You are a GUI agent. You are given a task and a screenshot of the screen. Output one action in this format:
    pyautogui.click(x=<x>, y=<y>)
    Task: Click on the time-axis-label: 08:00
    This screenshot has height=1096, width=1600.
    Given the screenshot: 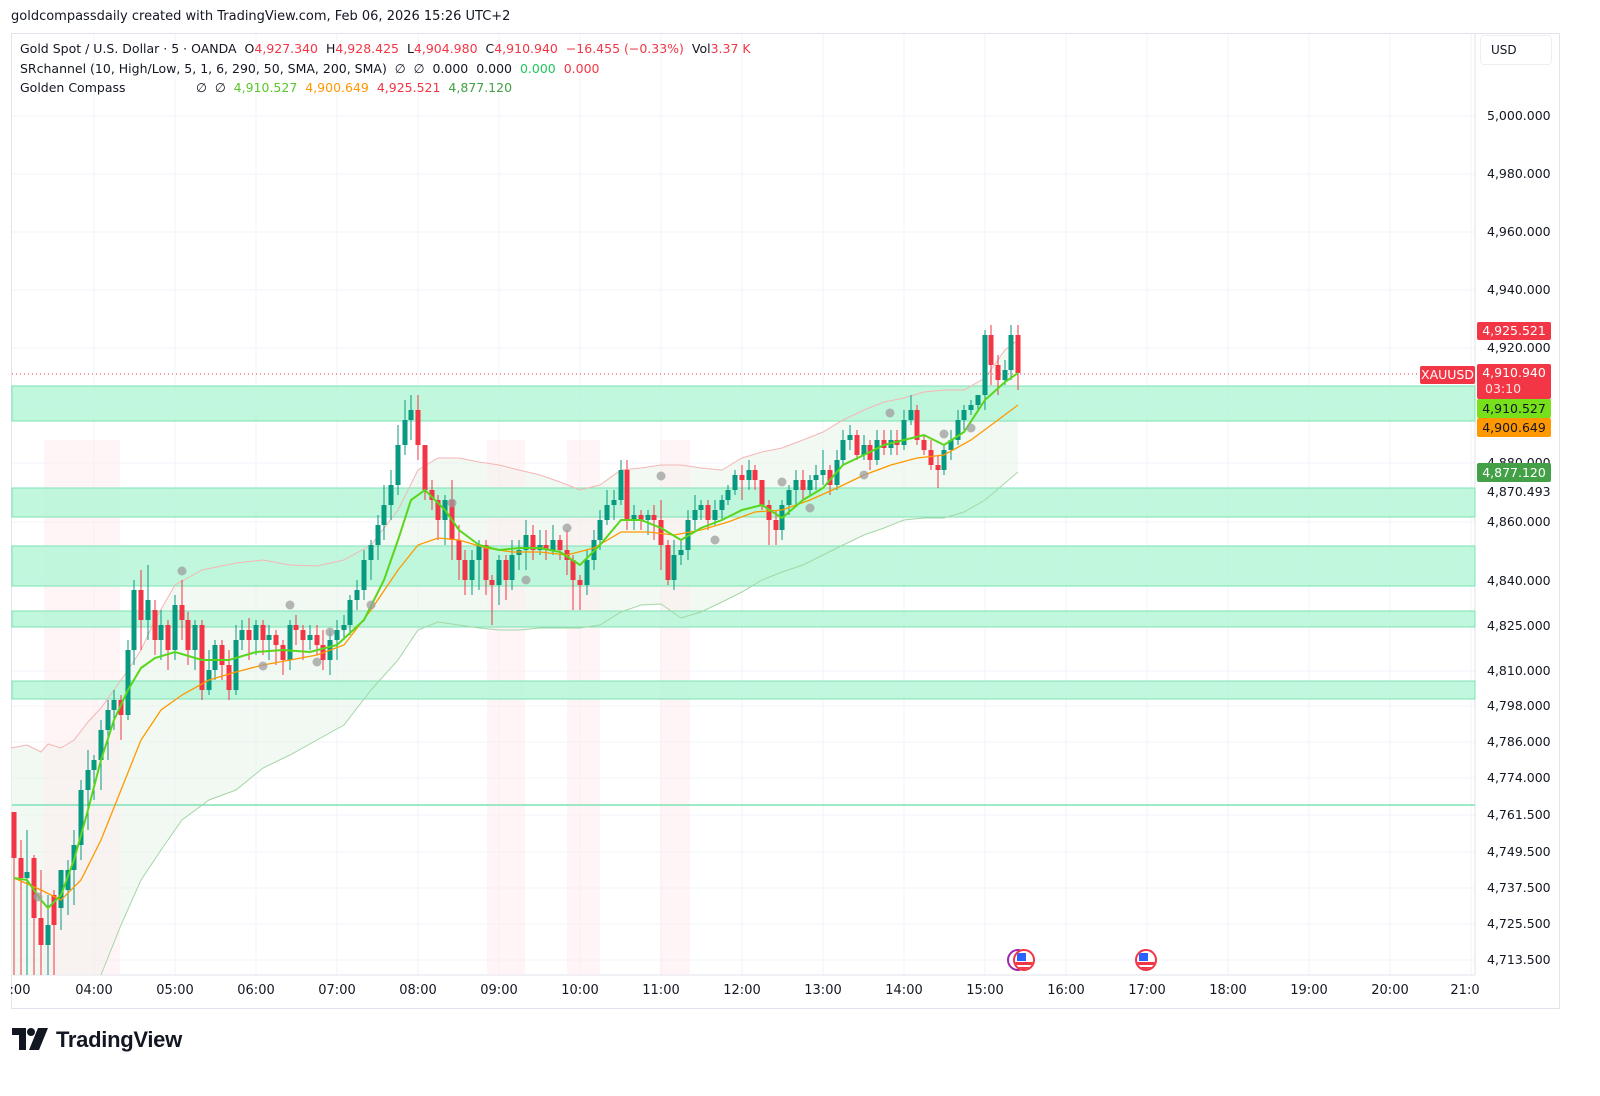 What is the action you would take?
    pyautogui.click(x=418, y=990)
    